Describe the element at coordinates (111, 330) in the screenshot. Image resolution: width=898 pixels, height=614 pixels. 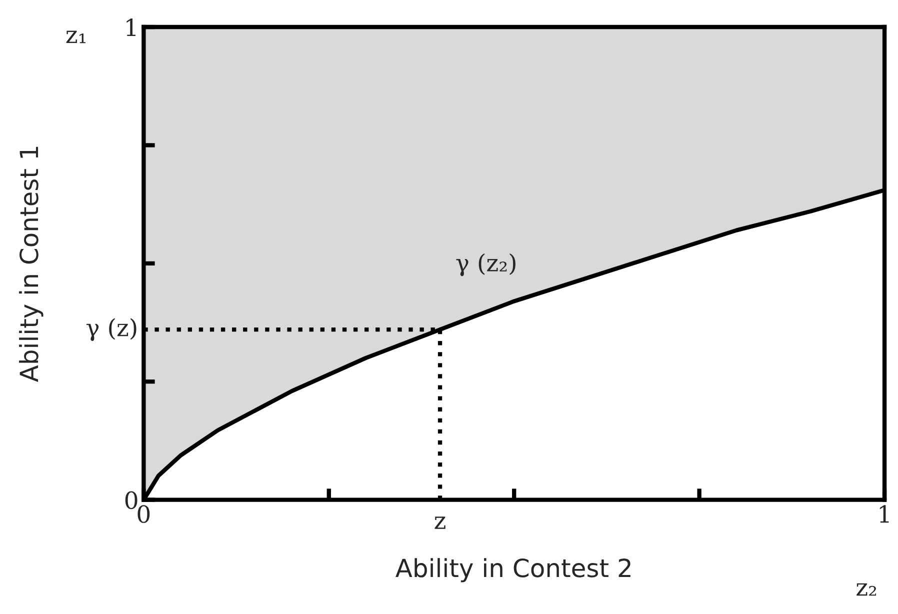
I see `ref-line-label: γ (z)` at that location.